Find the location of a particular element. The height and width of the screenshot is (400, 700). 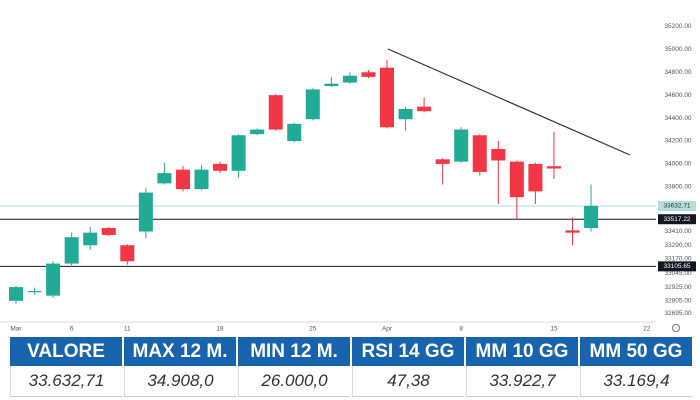

header-cell: MAX 12 M. is located at coordinates (180, 351).